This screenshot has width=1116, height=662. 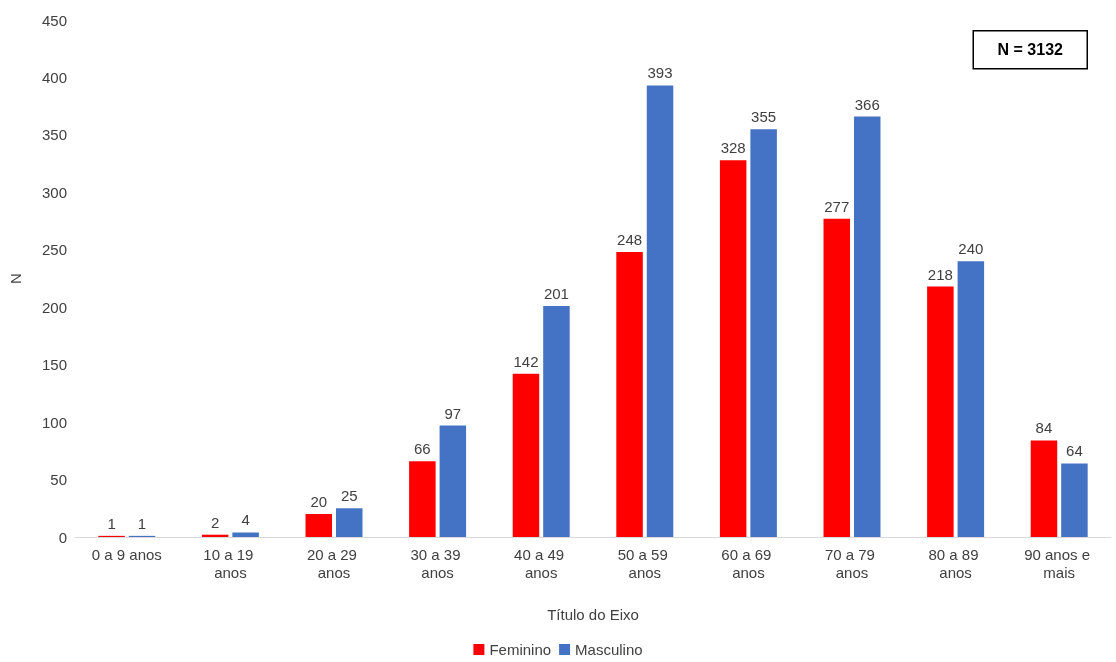 I want to click on annotation: N = 3132, so click(x=1030, y=50).